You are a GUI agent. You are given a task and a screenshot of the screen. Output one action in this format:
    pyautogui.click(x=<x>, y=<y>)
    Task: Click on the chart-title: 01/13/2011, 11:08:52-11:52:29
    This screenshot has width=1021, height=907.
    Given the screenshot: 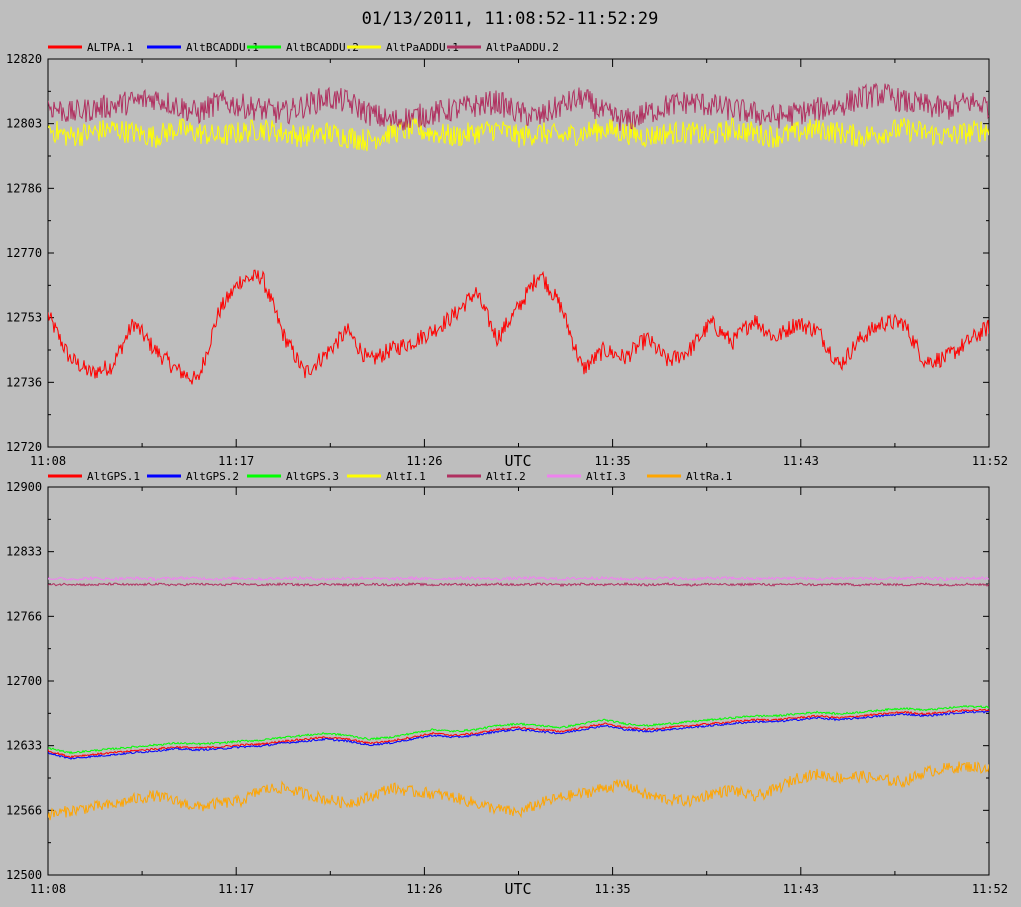 What is the action you would take?
    pyautogui.click(x=510, y=19)
    